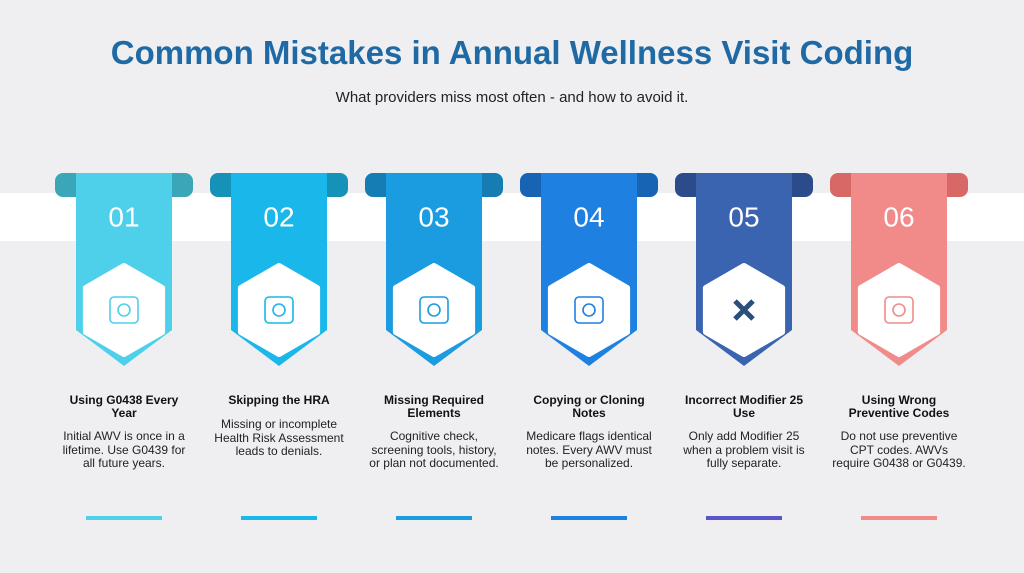  I want to click on item-title: Missing Required Elements, so click(433, 406).